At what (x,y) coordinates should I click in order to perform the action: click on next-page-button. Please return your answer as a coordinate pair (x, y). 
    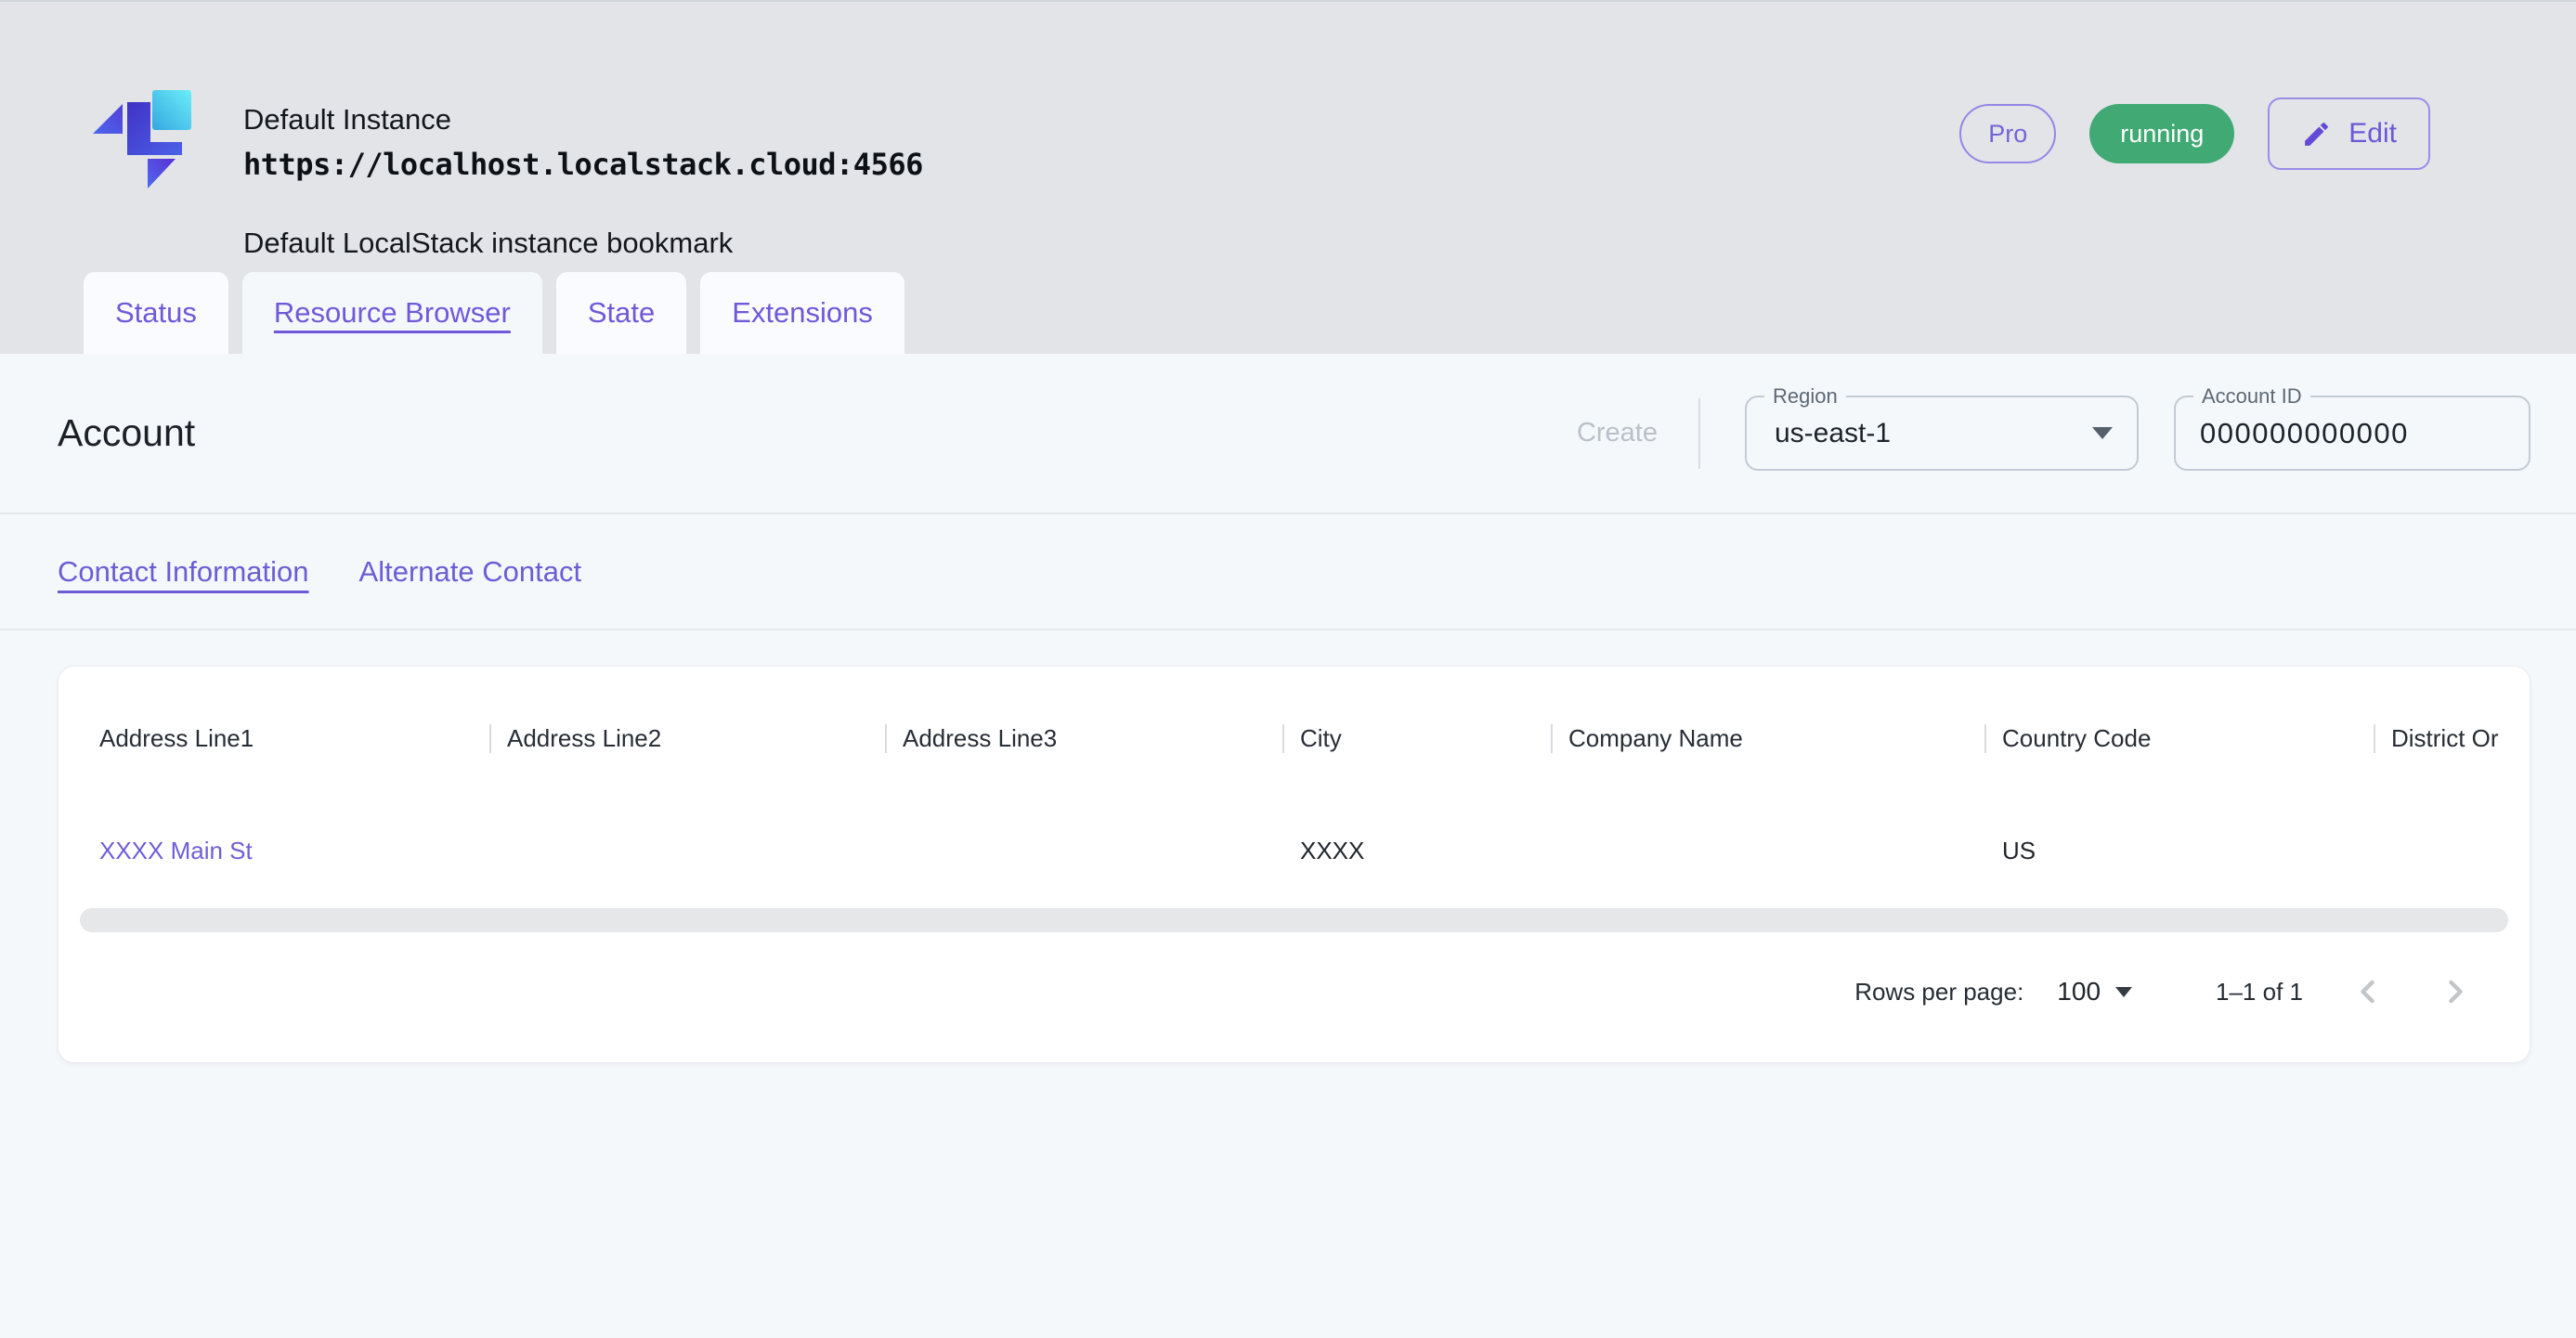
    Looking at the image, I should click on (2455, 992).